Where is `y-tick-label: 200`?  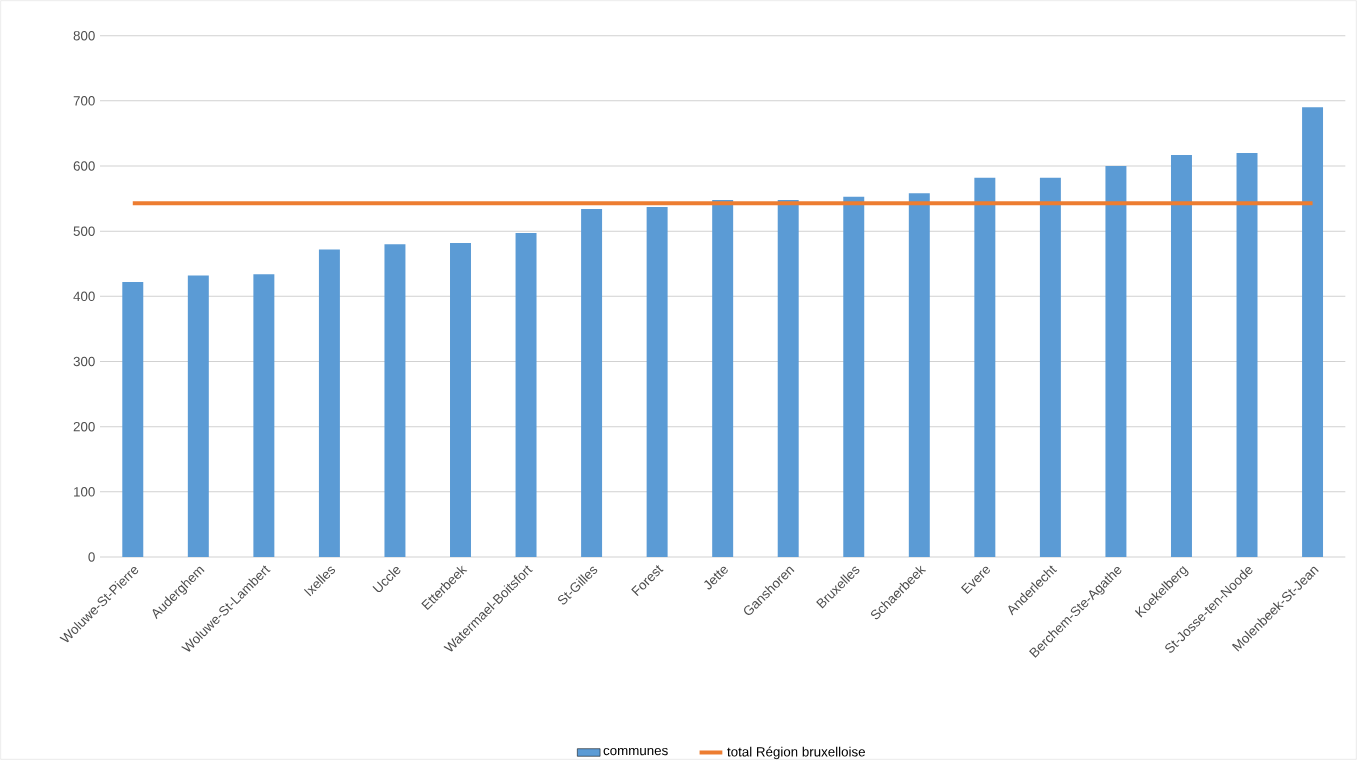 y-tick-label: 200 is located at coordinates (84, 426).